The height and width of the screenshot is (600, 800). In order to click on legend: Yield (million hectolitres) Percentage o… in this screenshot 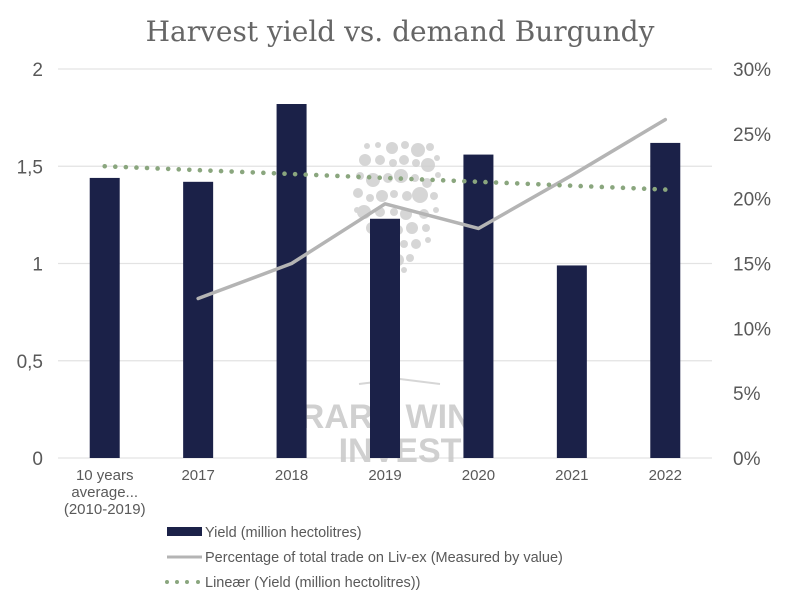, I will do `click(364, 558)`.